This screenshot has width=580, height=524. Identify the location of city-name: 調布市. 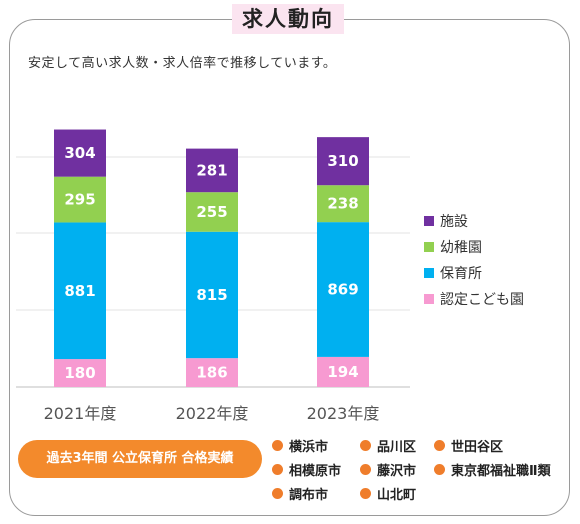
(309, 495).